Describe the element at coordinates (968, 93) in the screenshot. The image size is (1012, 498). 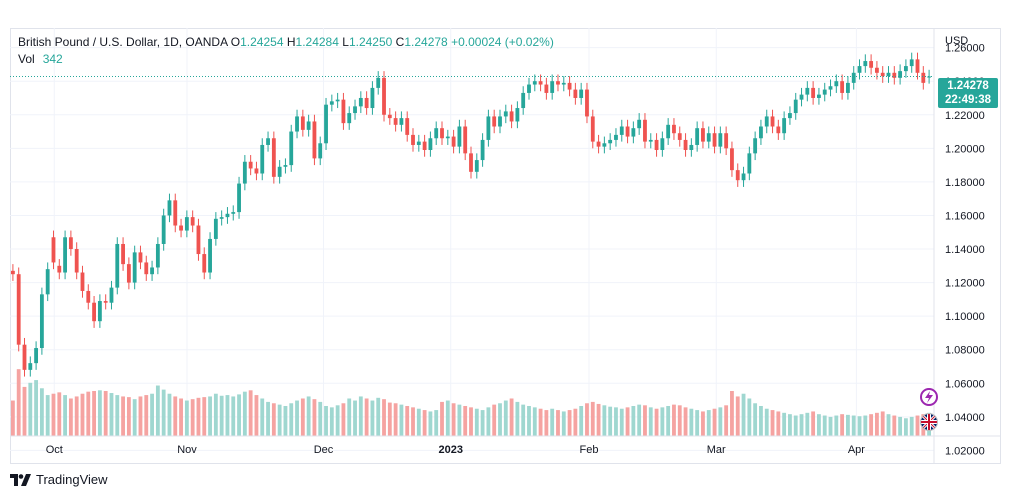
I see `last-price-tag: 1.24278 22:49:38` at that location.